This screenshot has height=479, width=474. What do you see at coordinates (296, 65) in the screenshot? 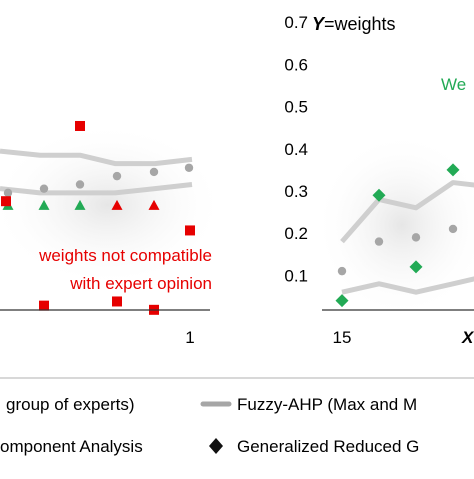
I see `right-y-tick-label: 0.6` at bounding box center [296, 65].